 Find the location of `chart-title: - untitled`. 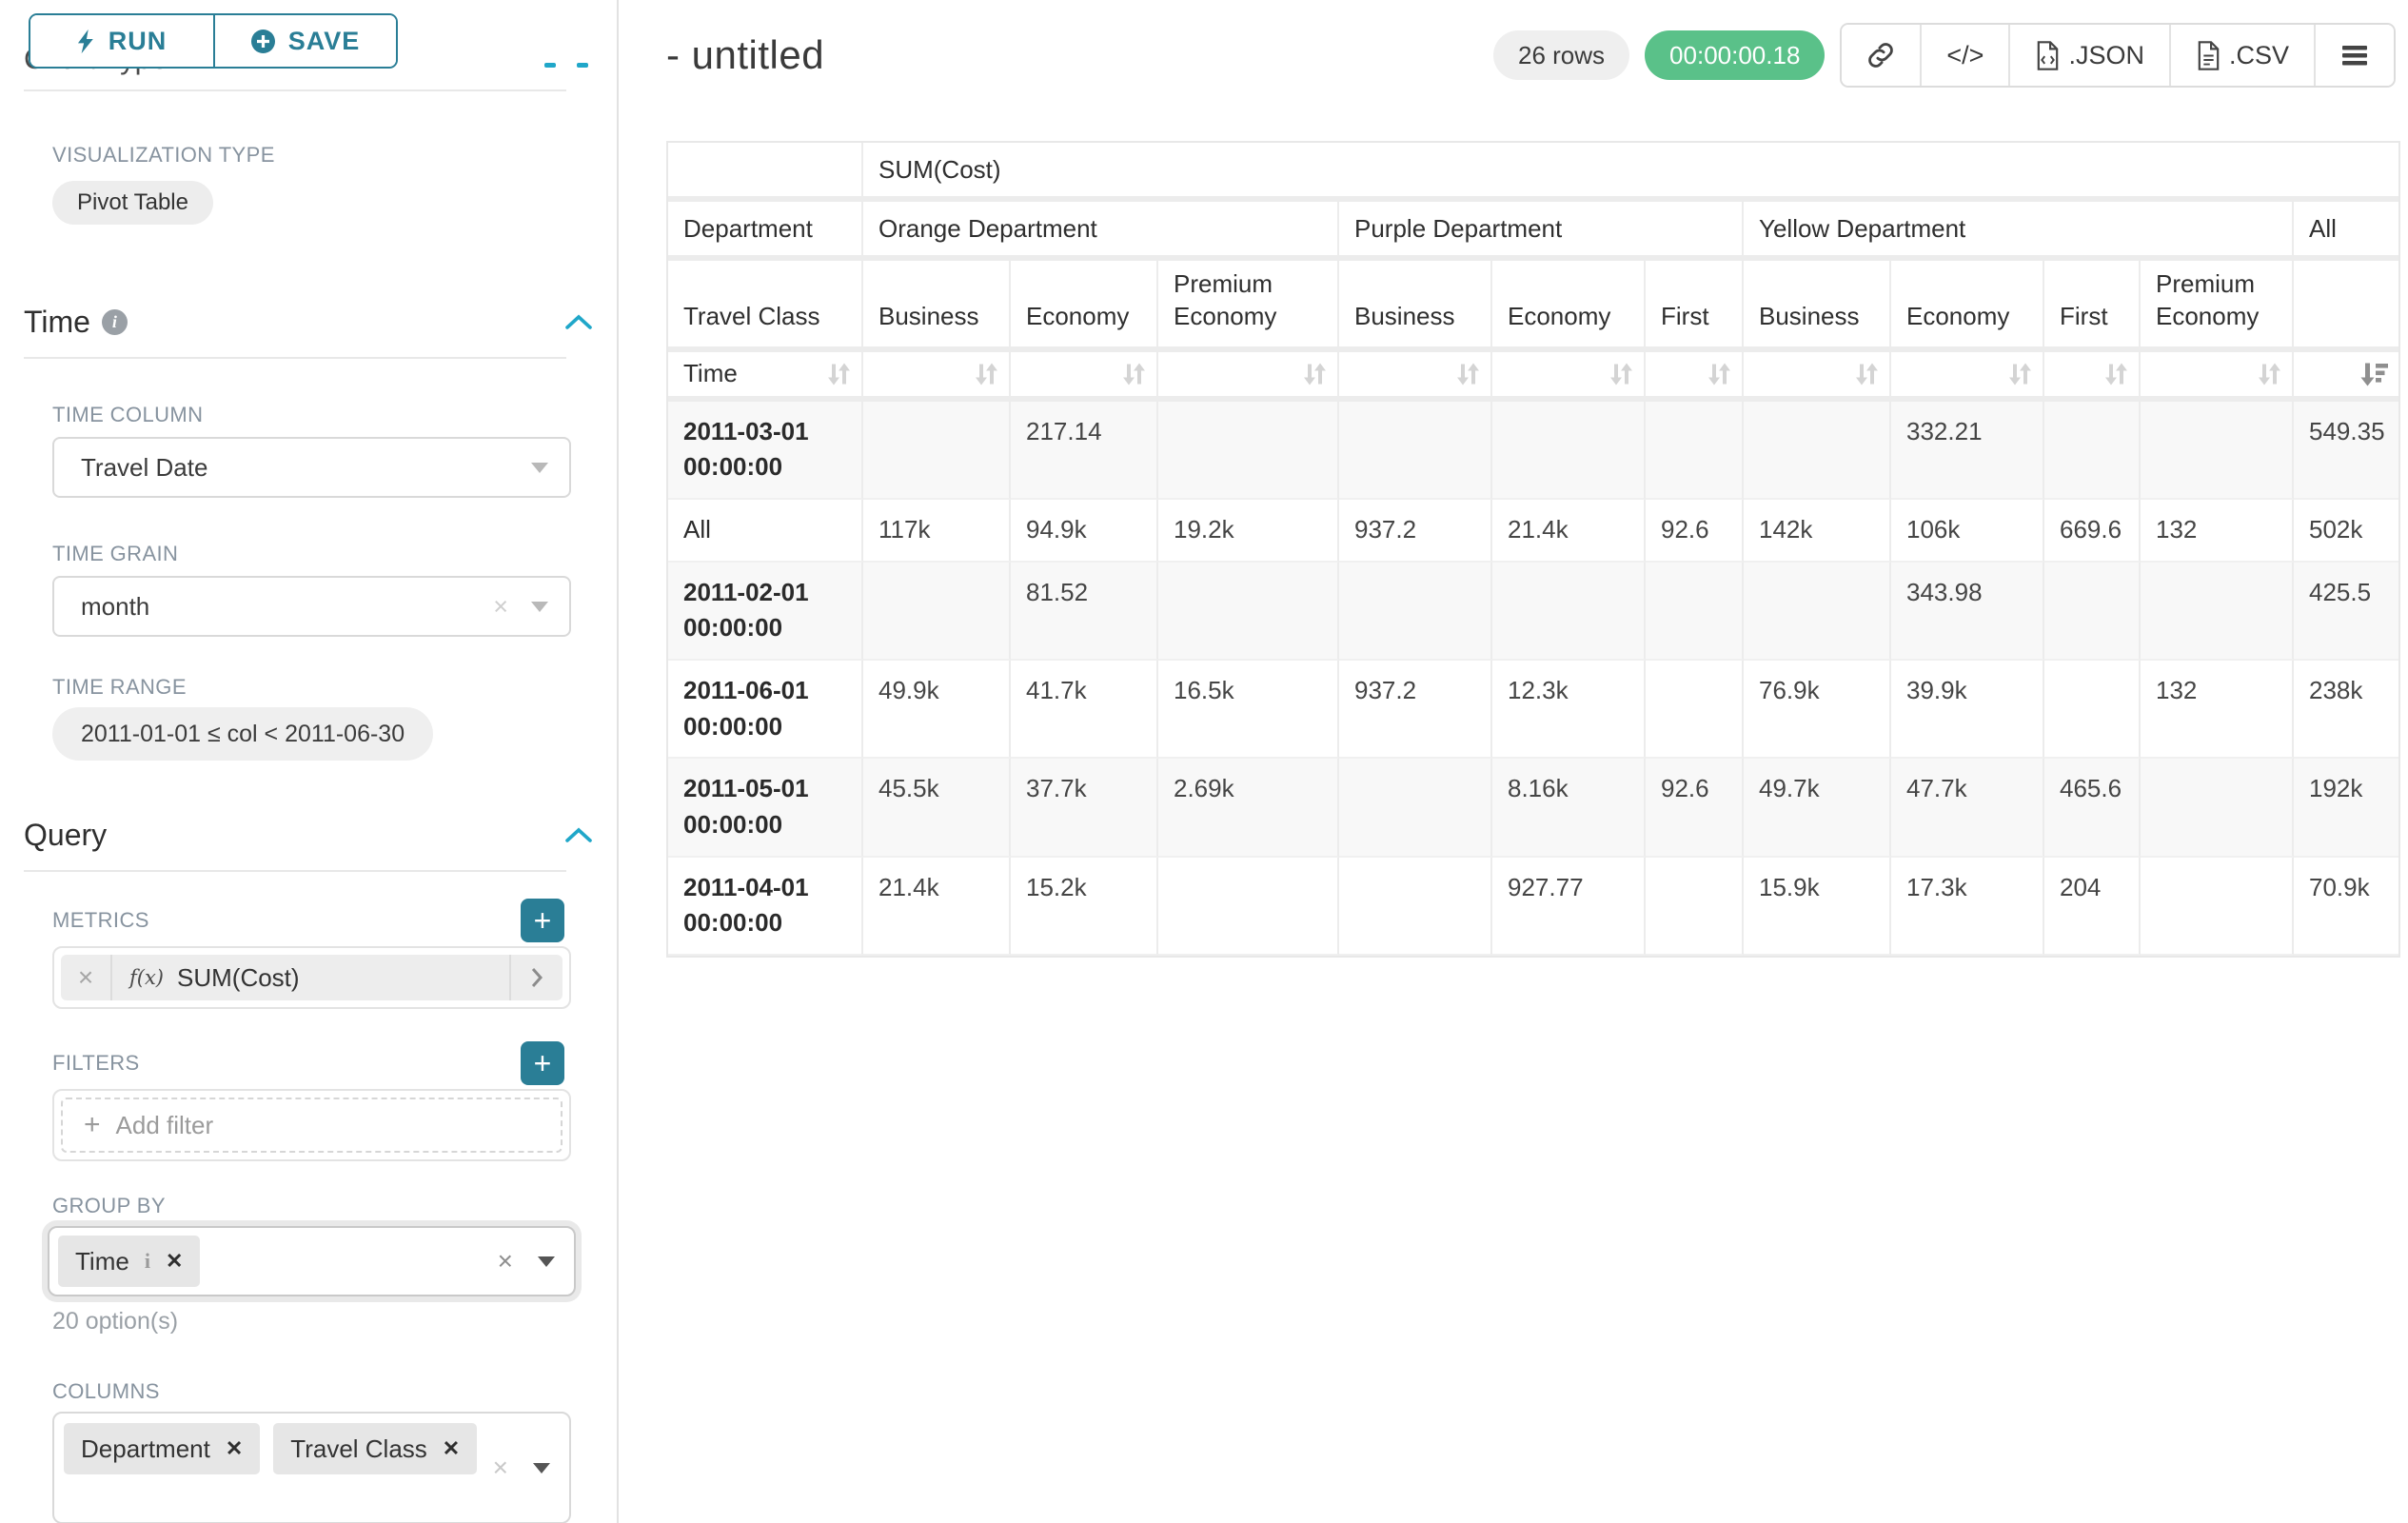

chart-title: - untitled is located at coordinates (745, 55).